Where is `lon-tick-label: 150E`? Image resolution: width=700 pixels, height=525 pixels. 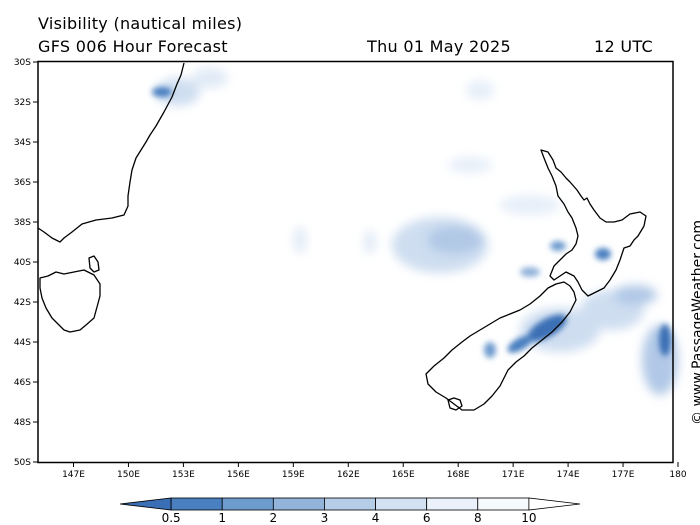
lon-tick-label: 150E is located at coordinates (128, 475).